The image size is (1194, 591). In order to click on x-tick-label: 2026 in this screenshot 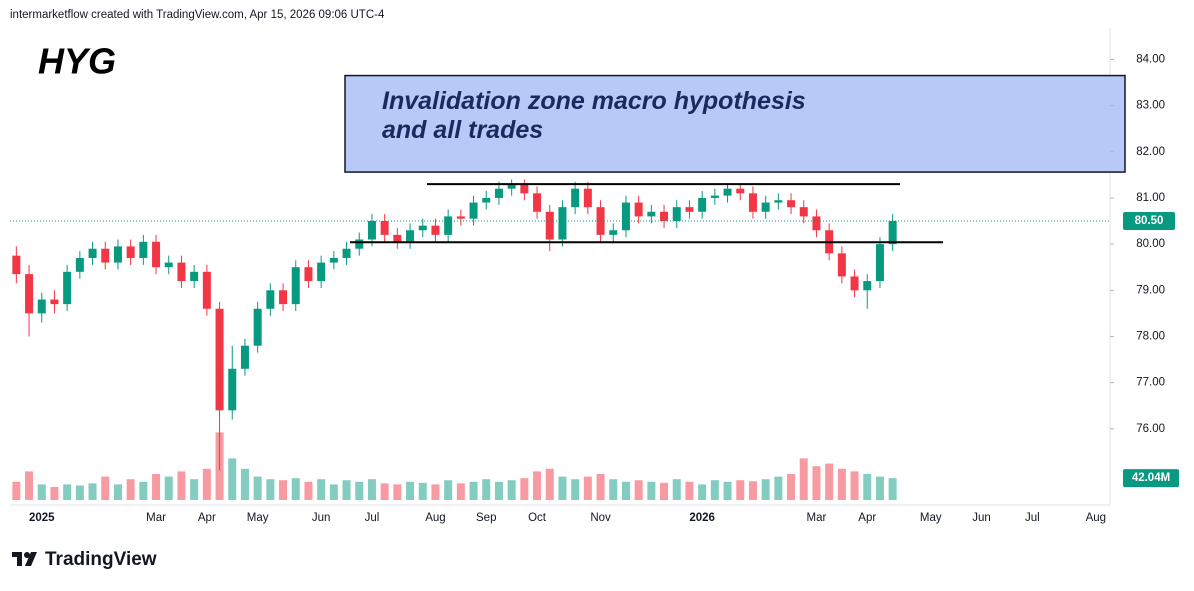, I will do `click(702, 518)`.